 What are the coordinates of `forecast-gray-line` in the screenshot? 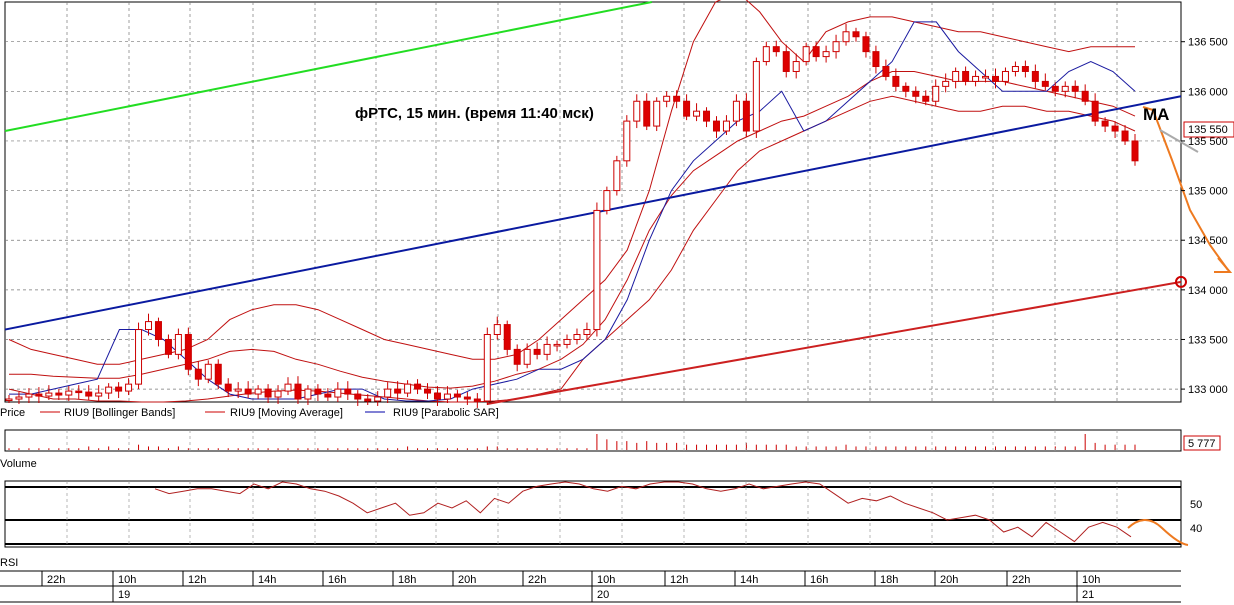 It's located at (1179, 141).